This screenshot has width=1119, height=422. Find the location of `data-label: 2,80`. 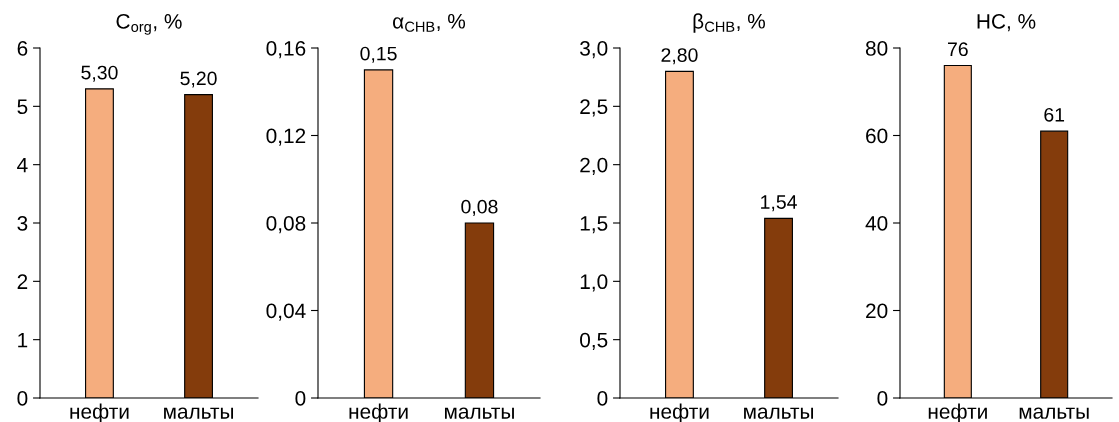

data-label: 2,80 is located at coordinates (679, 56).